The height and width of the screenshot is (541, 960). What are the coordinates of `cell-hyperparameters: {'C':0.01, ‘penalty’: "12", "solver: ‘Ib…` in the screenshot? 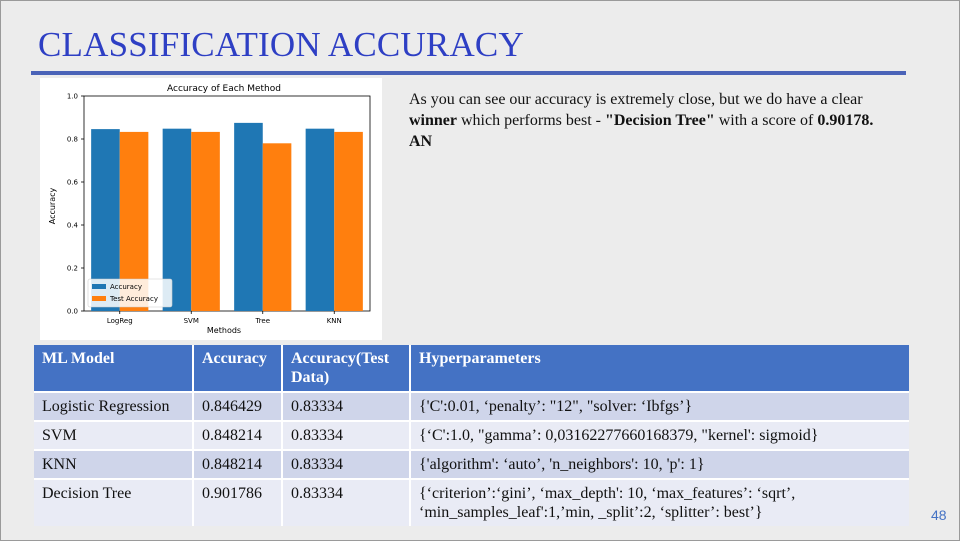 It's located at (659, 406).